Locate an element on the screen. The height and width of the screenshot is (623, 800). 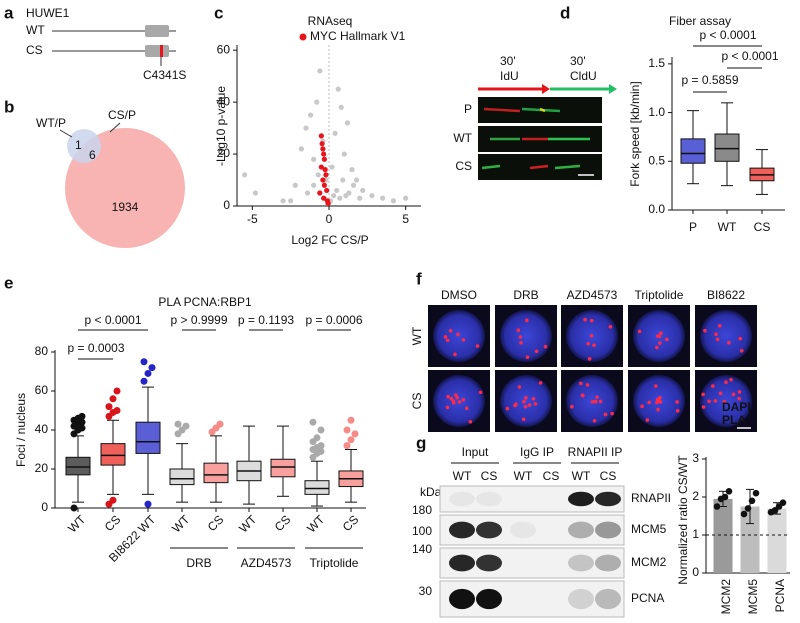
blot-header: RNAPII IP is located at coordinates (595, 452).